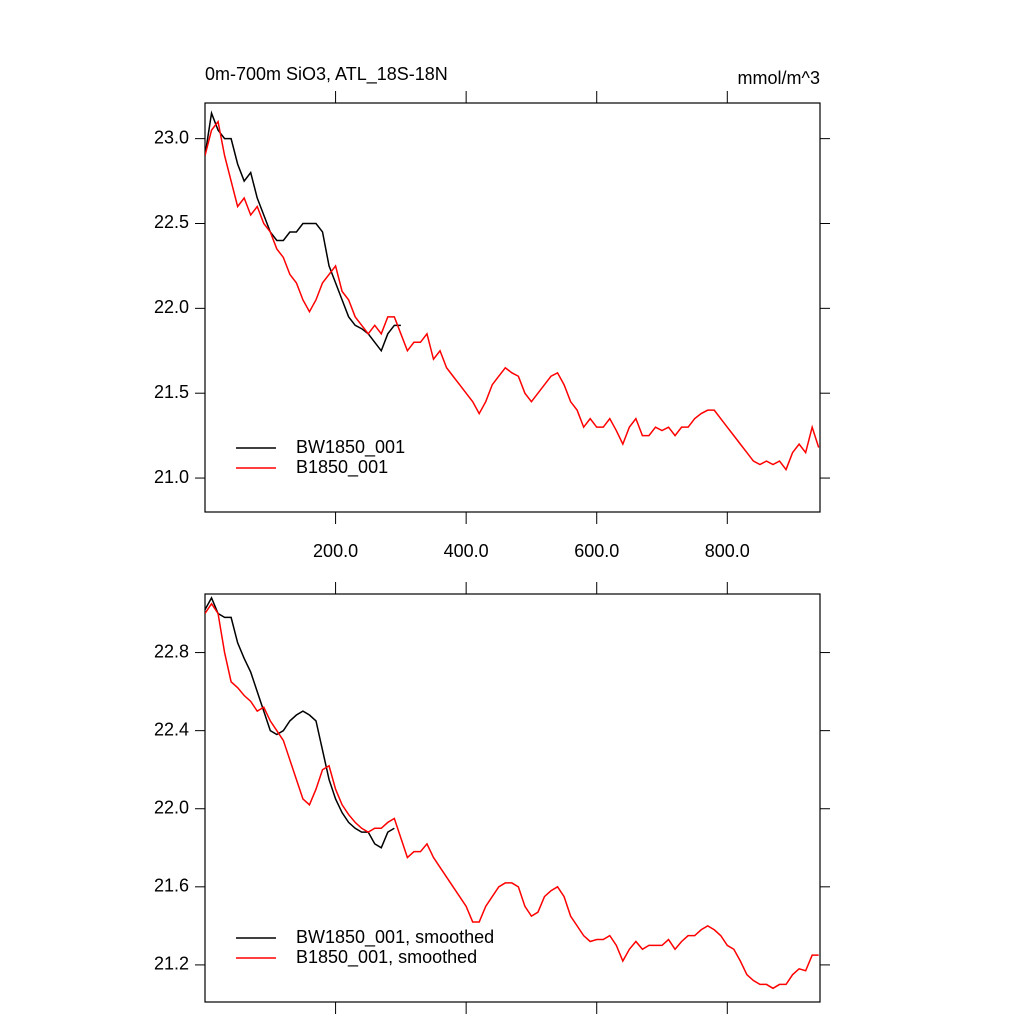 The width and height of the screenshot is (1024, 1024). Describe the element at coordinates (335, 551) in the screenshot. I see `x-tick-label: 200.0` at that location.